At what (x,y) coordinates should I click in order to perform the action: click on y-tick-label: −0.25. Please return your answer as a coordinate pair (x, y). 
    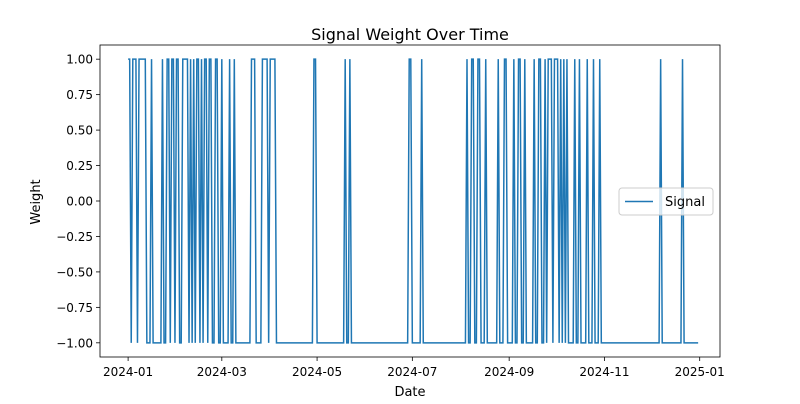
    Looking at the image, I should click on (74, 237).